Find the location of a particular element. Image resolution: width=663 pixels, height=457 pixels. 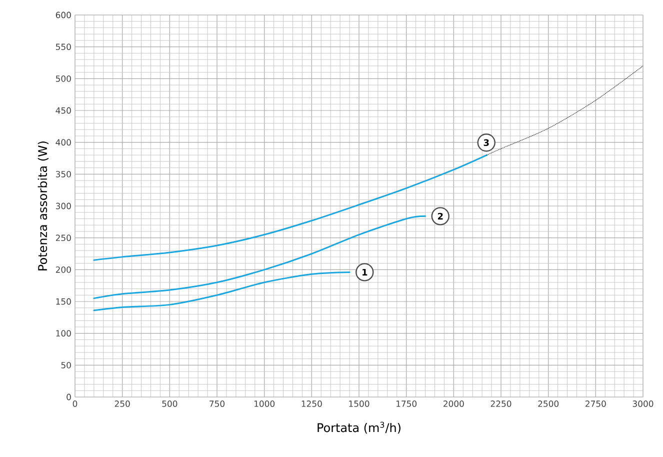

y-tick-label: 100 is located at coordinates (63, 333).